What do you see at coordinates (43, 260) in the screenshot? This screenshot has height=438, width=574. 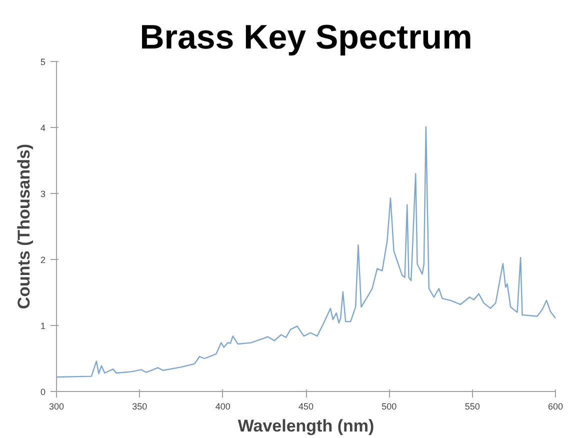 I see `y-tick-label: 2` at bounding box center [43, 260].